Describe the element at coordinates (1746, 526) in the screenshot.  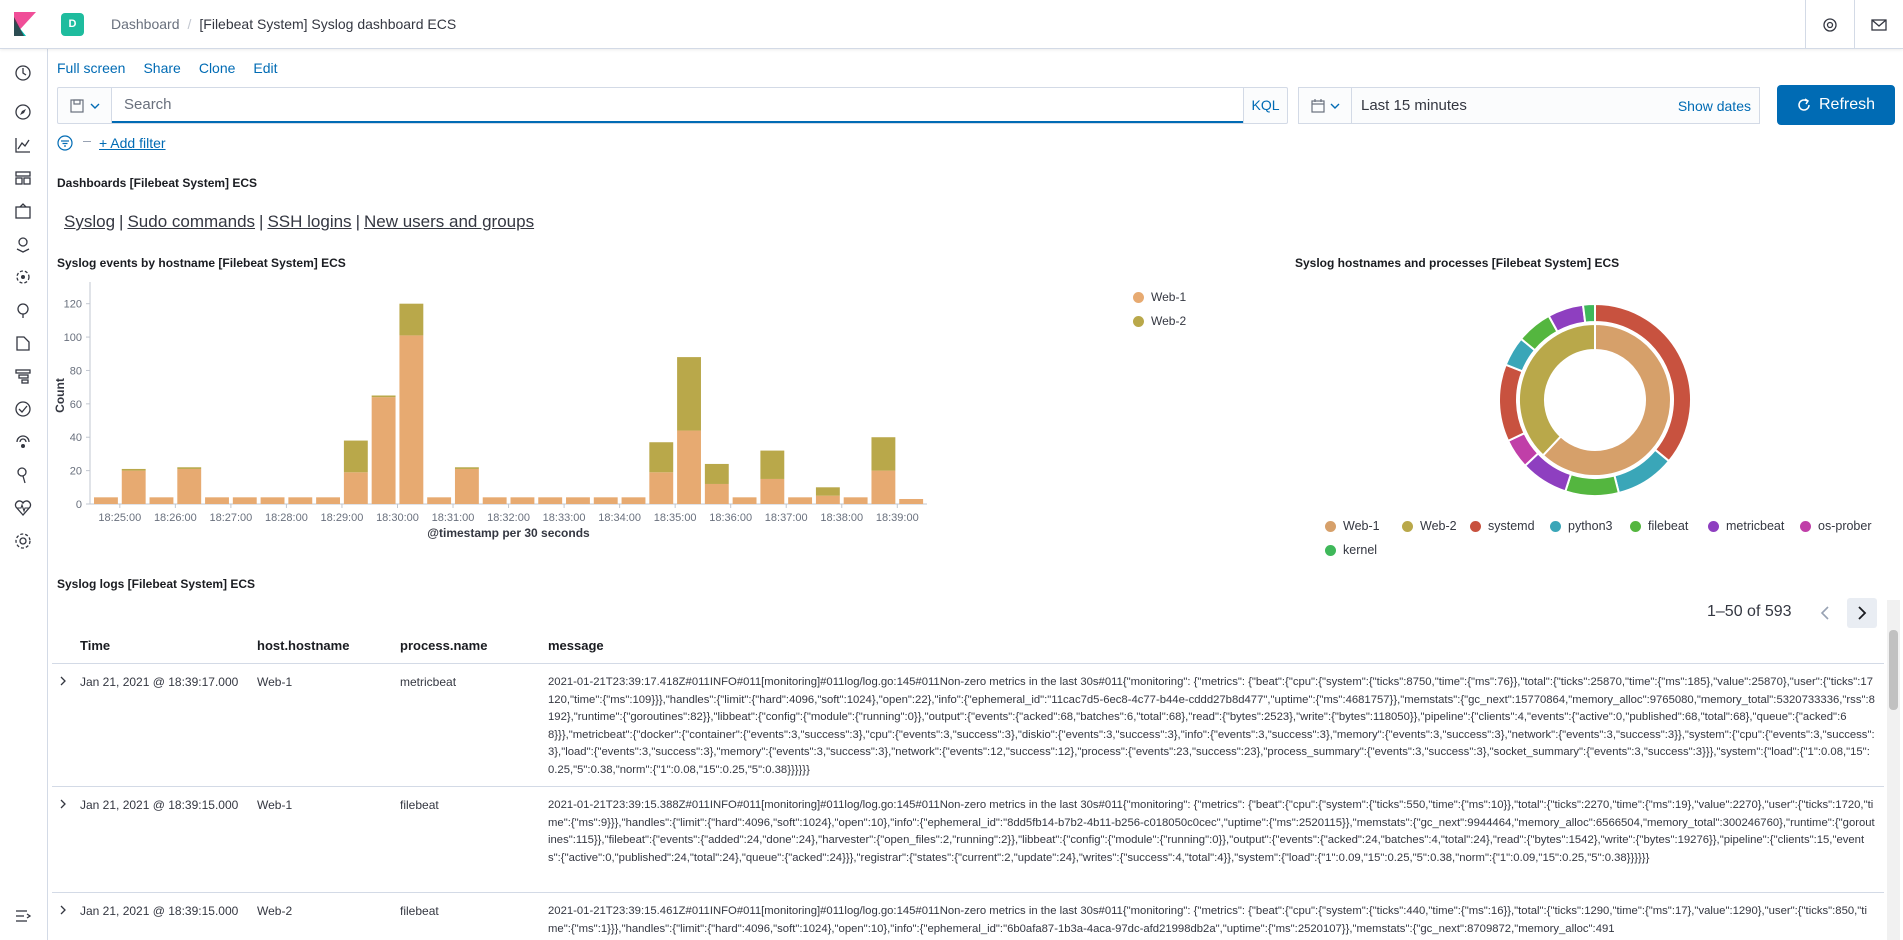
I see `dlegend-metricbeat: metricbeat` at that location.